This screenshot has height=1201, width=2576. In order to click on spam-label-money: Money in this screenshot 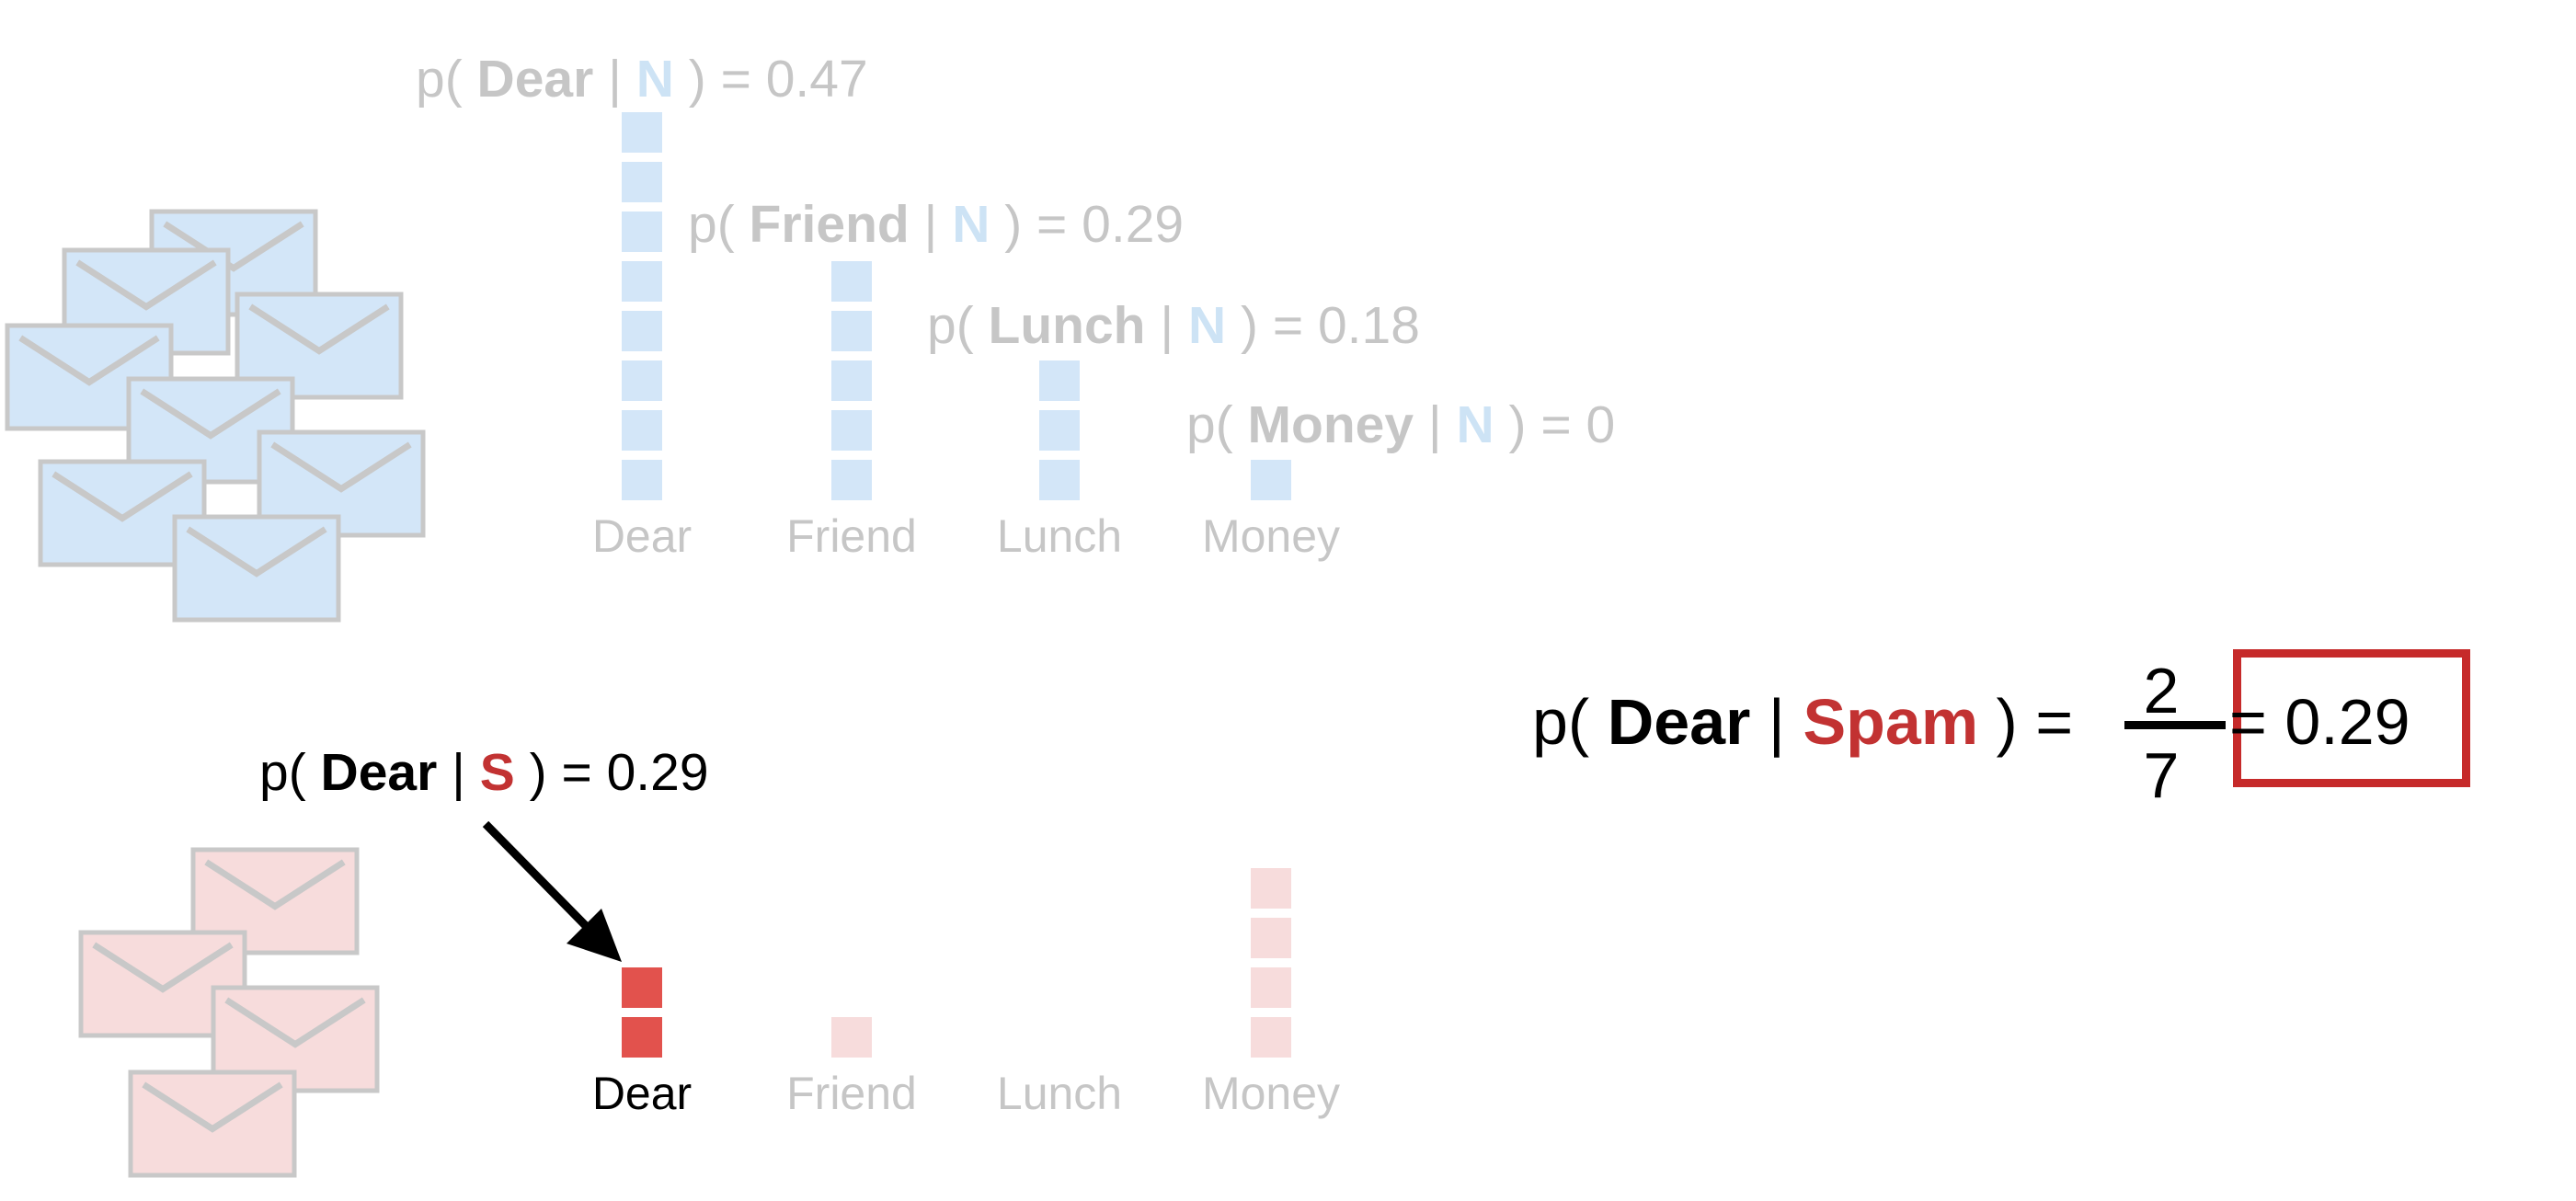, I will do `click(1271, 1093)`.